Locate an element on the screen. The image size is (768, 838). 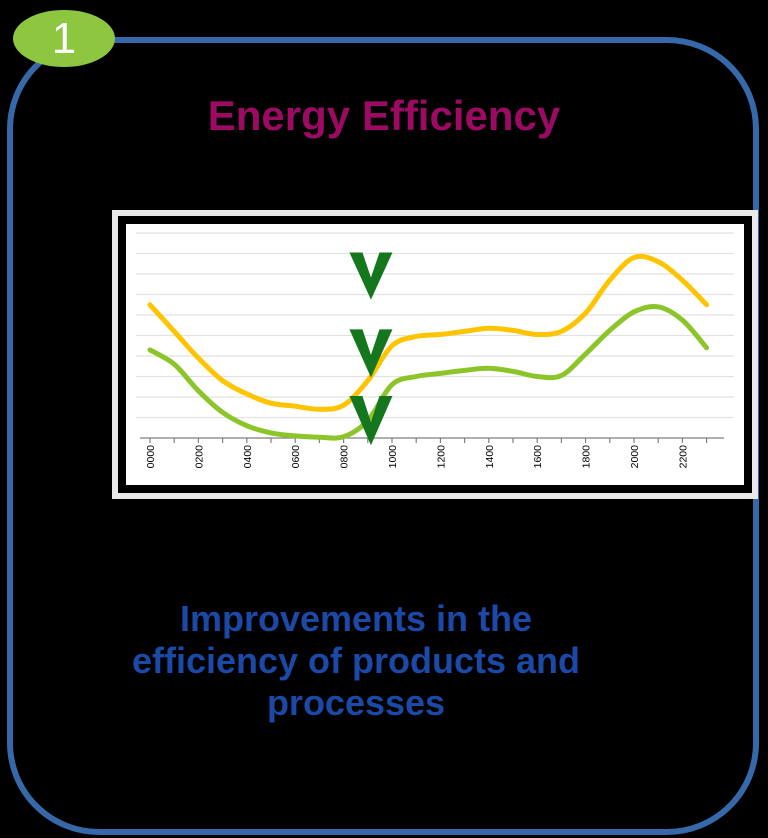
caption-line-2: efficiency of products and is located at coordinates (356, 660).